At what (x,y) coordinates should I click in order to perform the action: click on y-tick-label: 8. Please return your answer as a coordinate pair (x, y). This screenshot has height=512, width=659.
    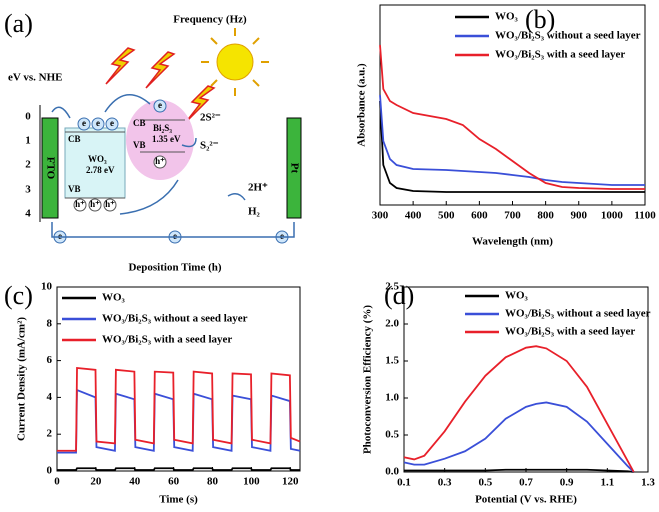
    Looking at the image, I should click on (50, 323).